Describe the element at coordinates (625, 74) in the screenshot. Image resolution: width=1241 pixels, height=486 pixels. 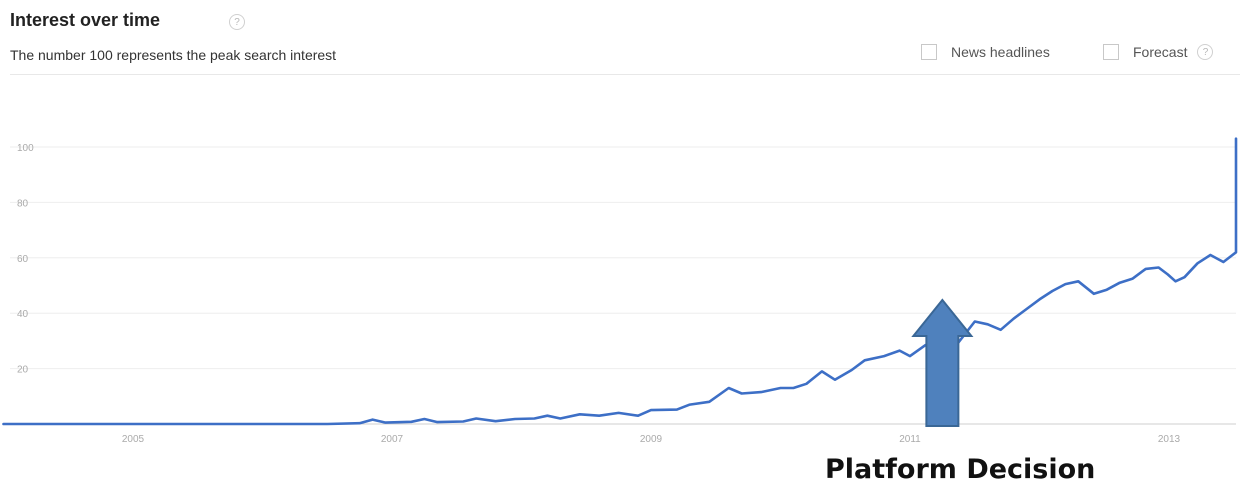
I see `header-divider` at that location.